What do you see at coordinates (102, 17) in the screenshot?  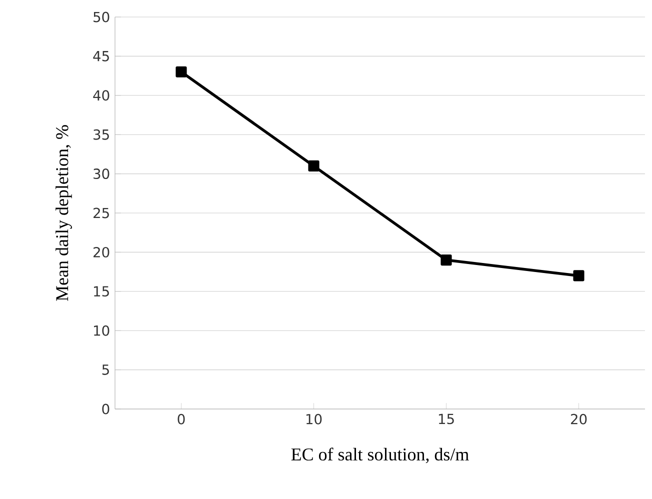 I see `y-tick-label: 50` at bounding box center [102, 17].